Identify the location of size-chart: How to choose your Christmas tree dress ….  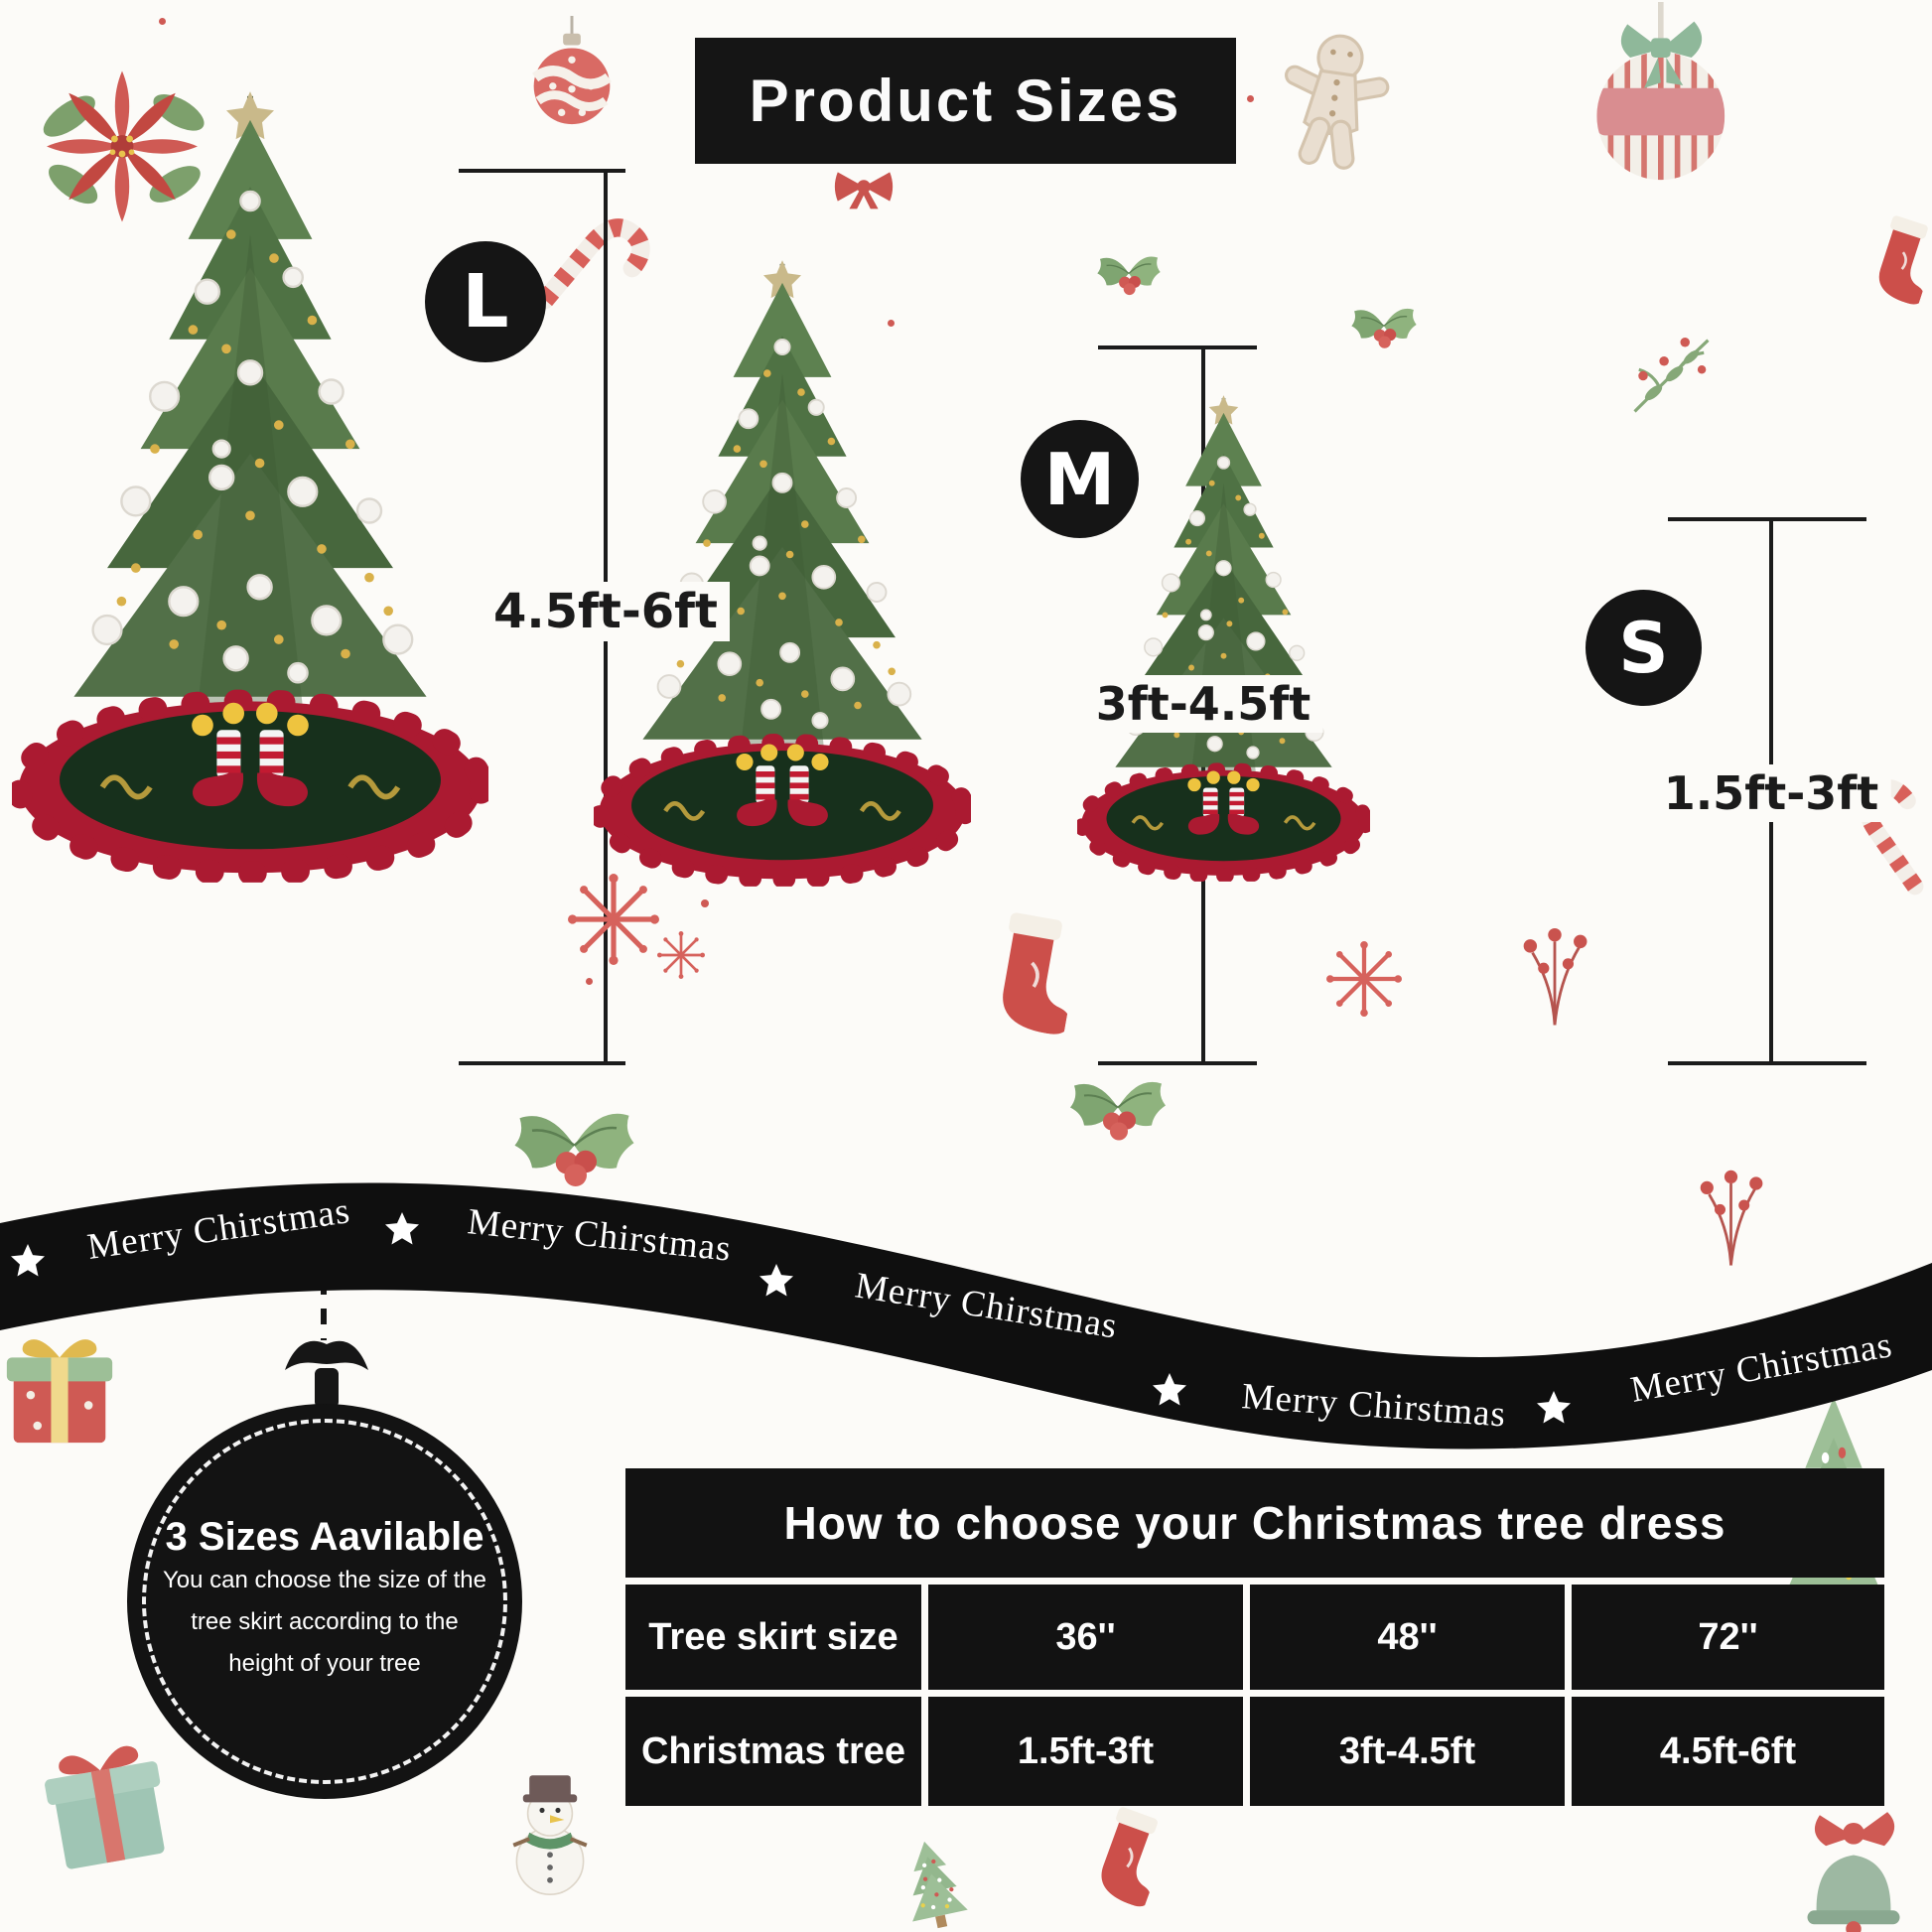
(1255, 1637).